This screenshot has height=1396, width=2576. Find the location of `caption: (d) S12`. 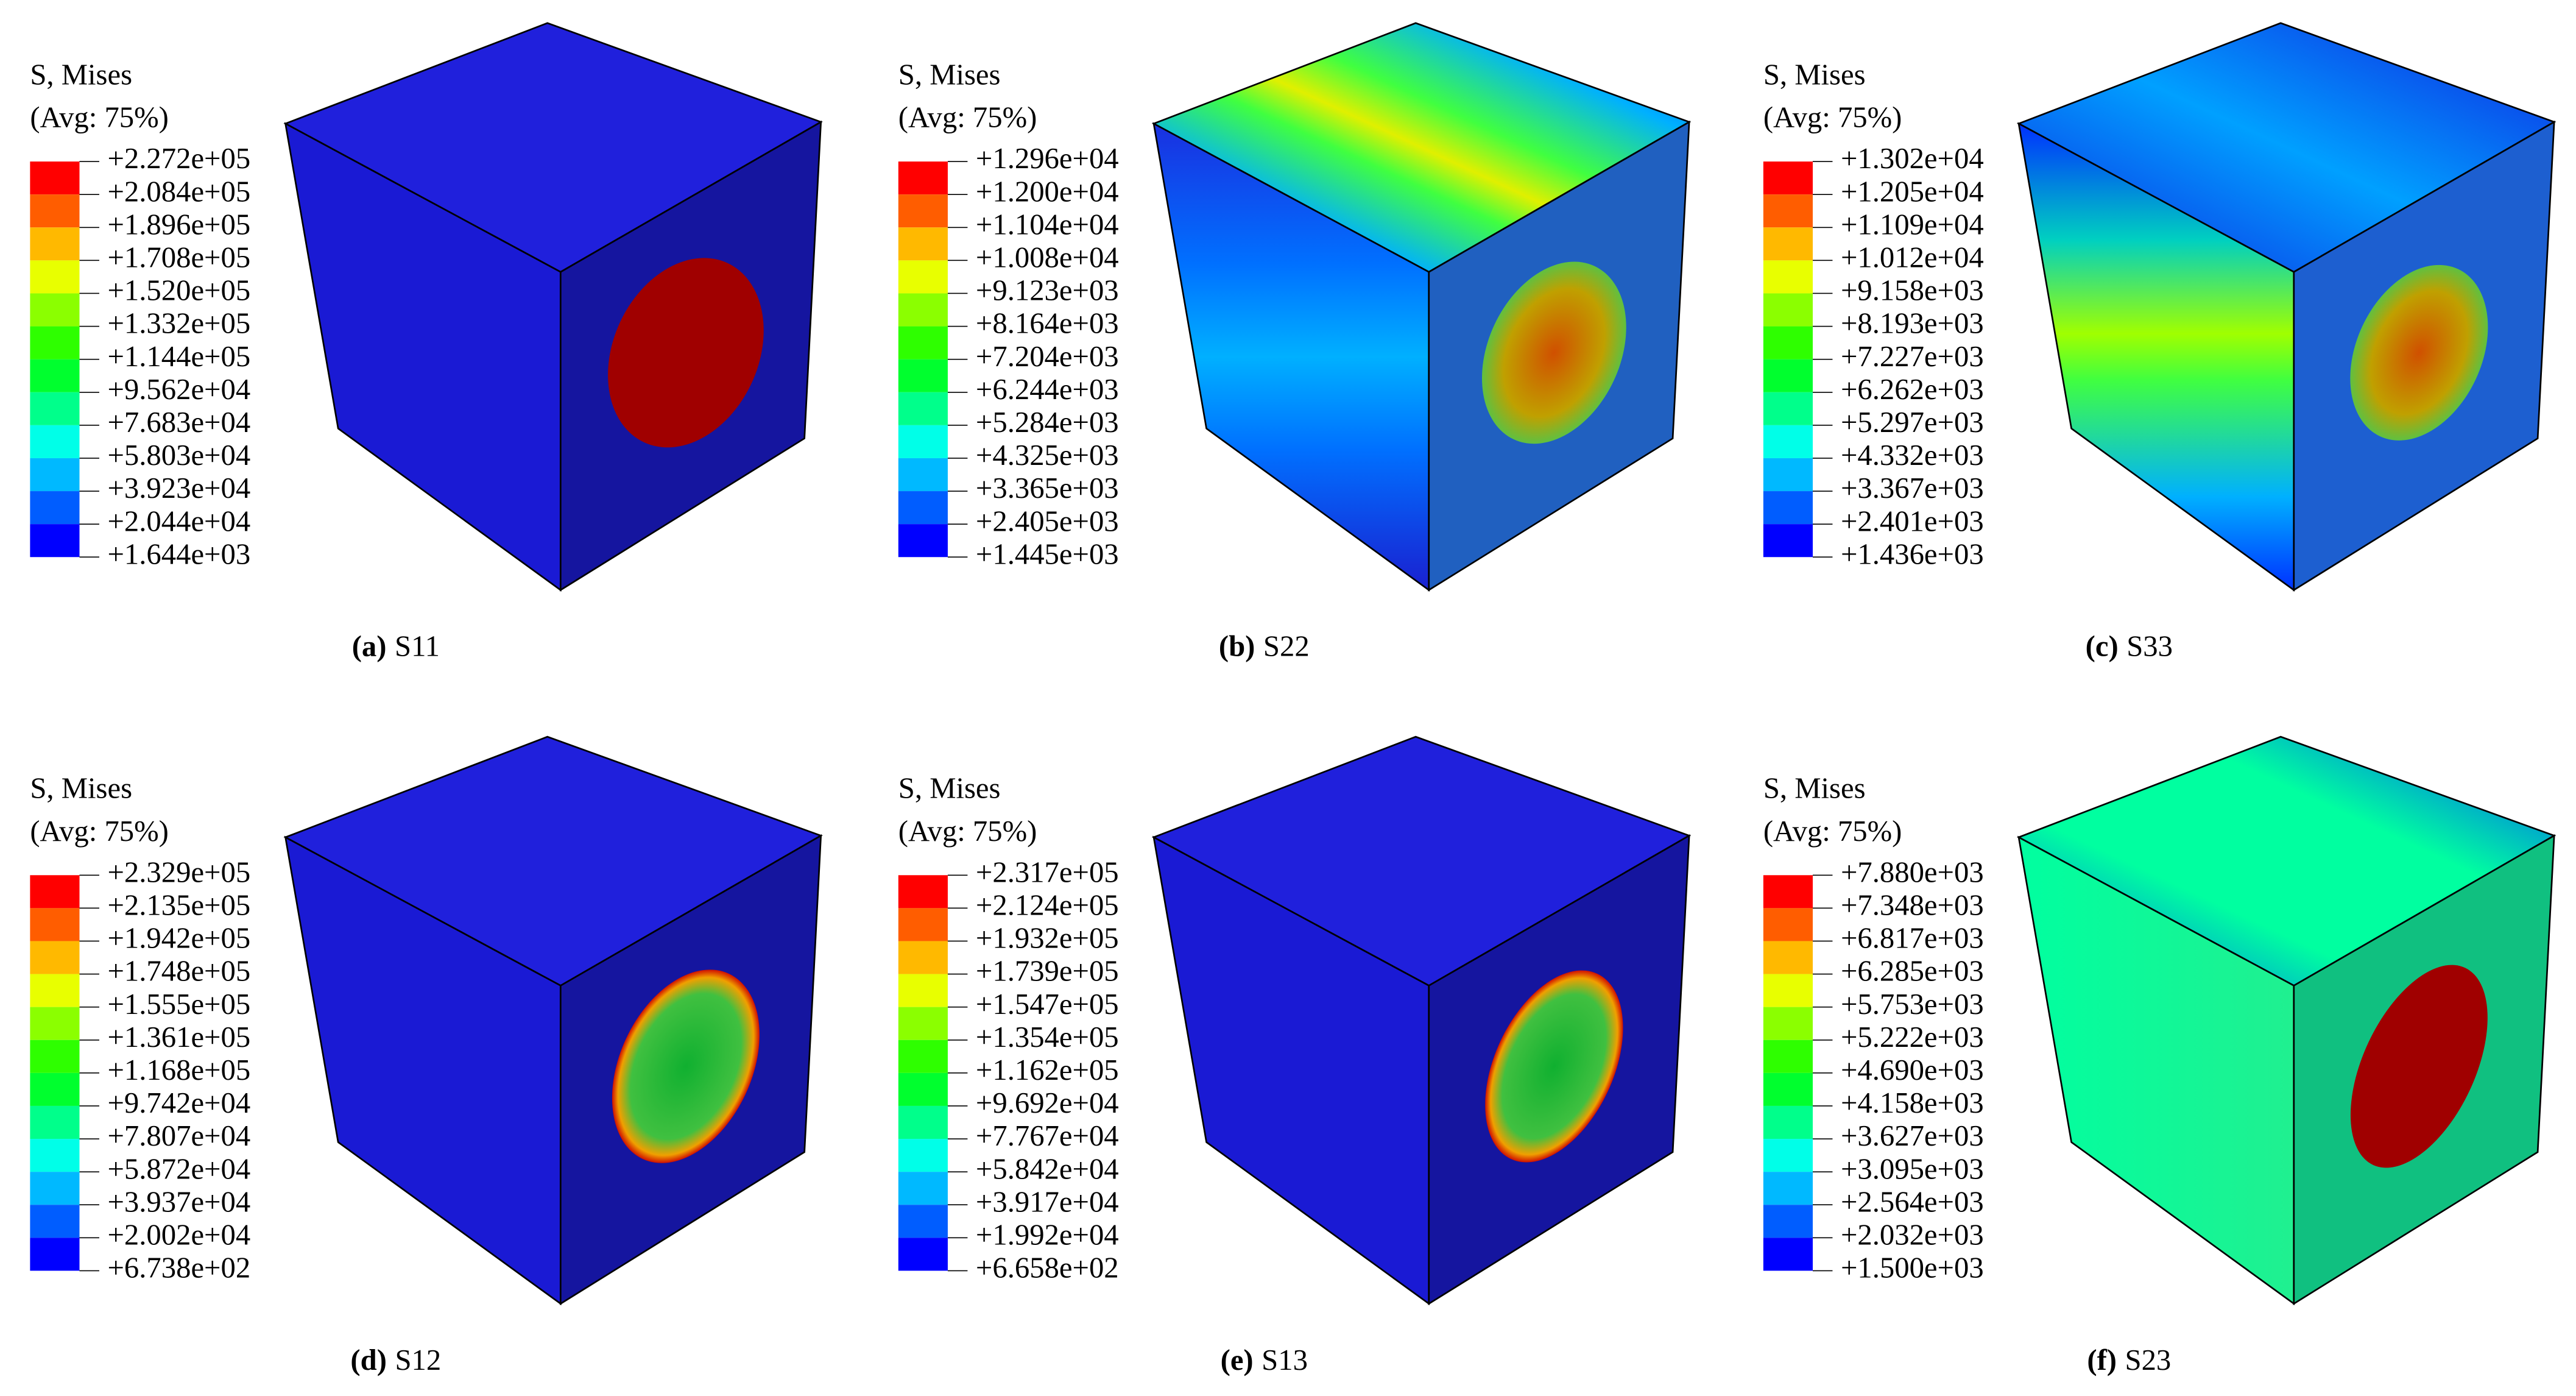

caption: (d) S12 is located at coordinates (396, 1360).